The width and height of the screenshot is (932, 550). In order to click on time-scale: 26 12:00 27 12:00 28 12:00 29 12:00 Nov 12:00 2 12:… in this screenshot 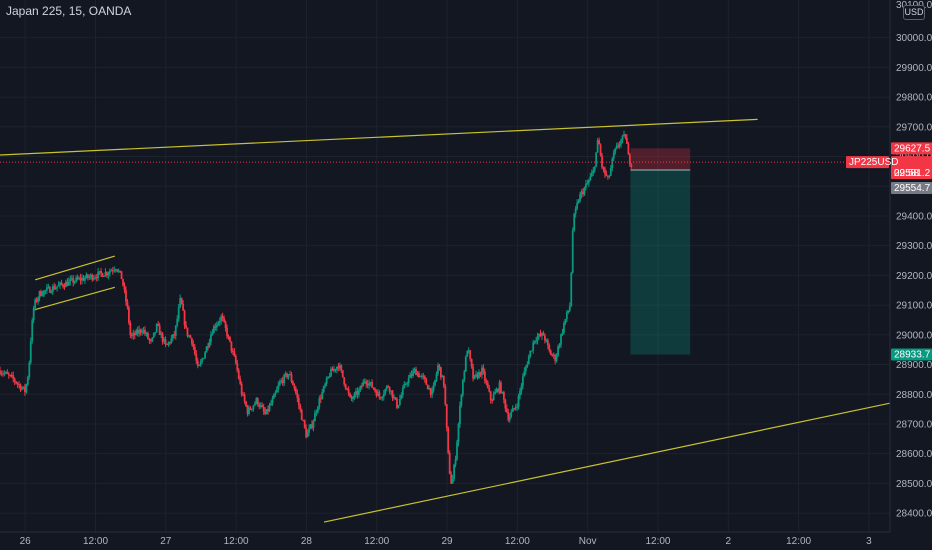, I will do `click(445, 540)`.